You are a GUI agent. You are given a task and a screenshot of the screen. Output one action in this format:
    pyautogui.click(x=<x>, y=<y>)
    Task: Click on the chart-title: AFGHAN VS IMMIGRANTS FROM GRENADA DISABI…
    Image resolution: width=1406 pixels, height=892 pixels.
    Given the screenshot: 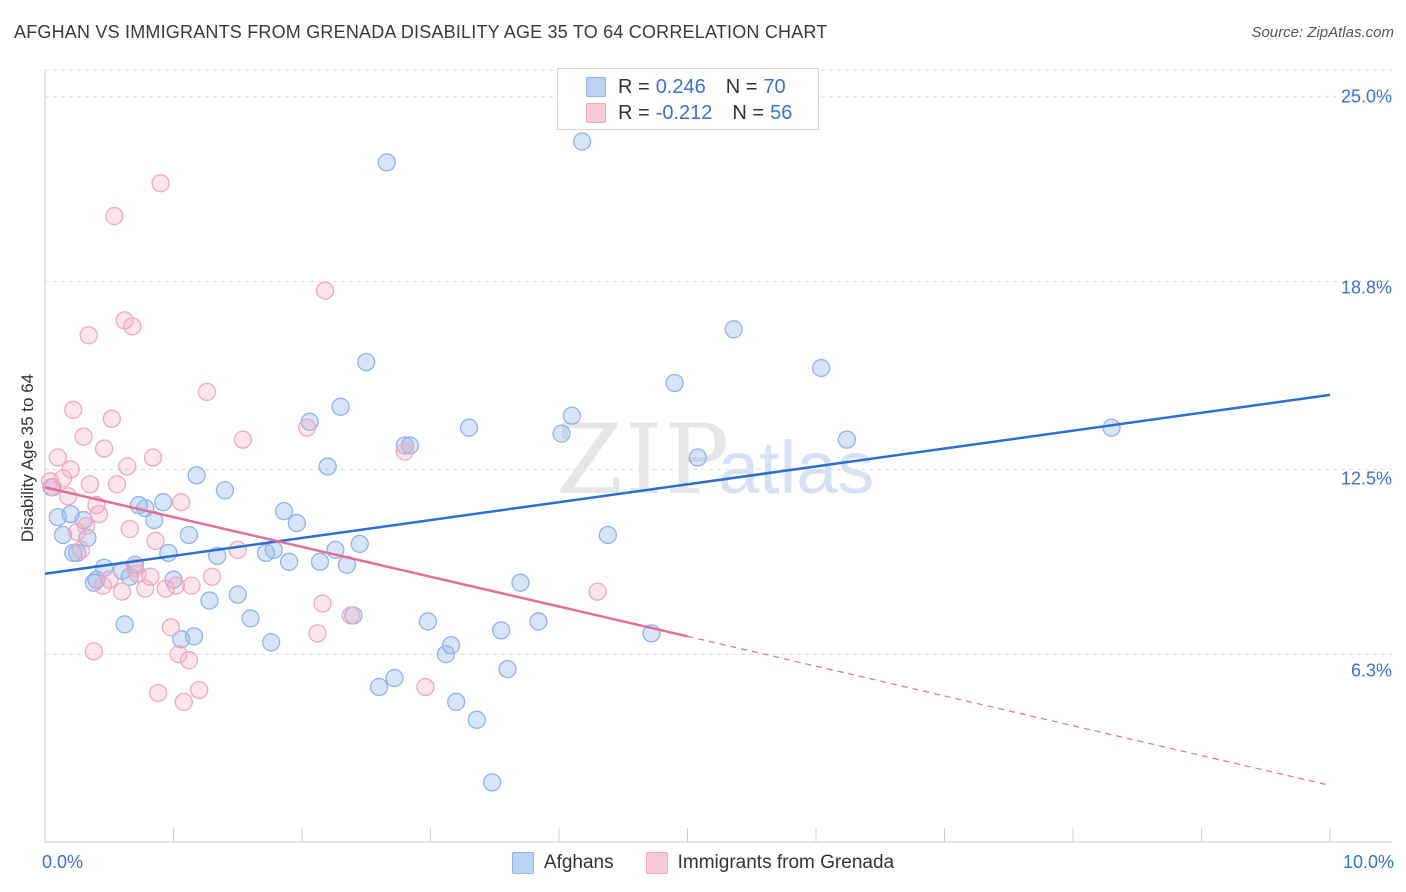 What is the action you would take?
    pyautogui.click(x=421, y=32)
    